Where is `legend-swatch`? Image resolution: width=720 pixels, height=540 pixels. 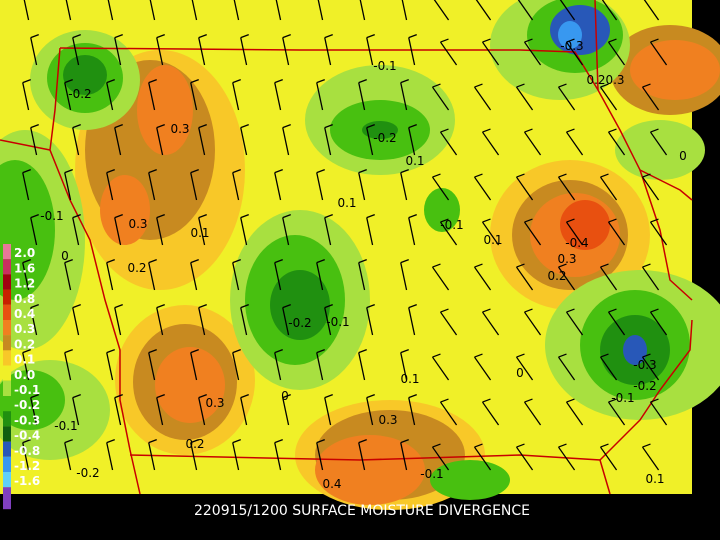
legend-swatch is located at coordinates (7, 404).